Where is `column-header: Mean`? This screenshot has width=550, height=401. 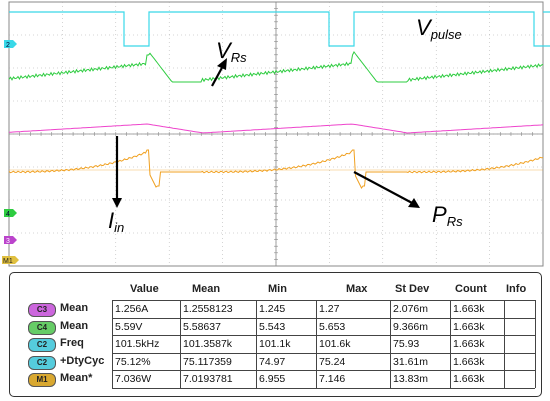 column-header: Mean is located at coordinates (206, 289).